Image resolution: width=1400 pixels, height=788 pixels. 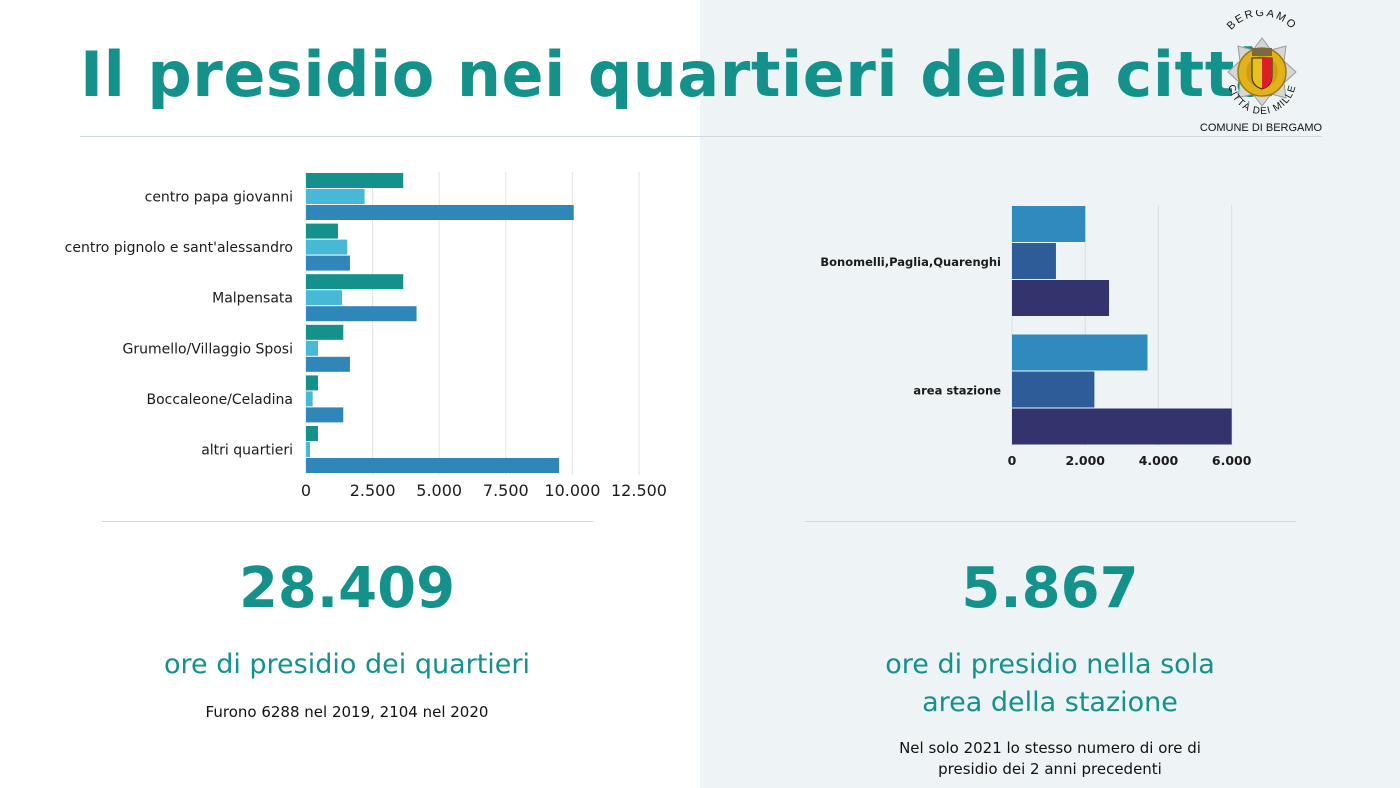 I want to click on left-divider, so click(x=347, y=521).